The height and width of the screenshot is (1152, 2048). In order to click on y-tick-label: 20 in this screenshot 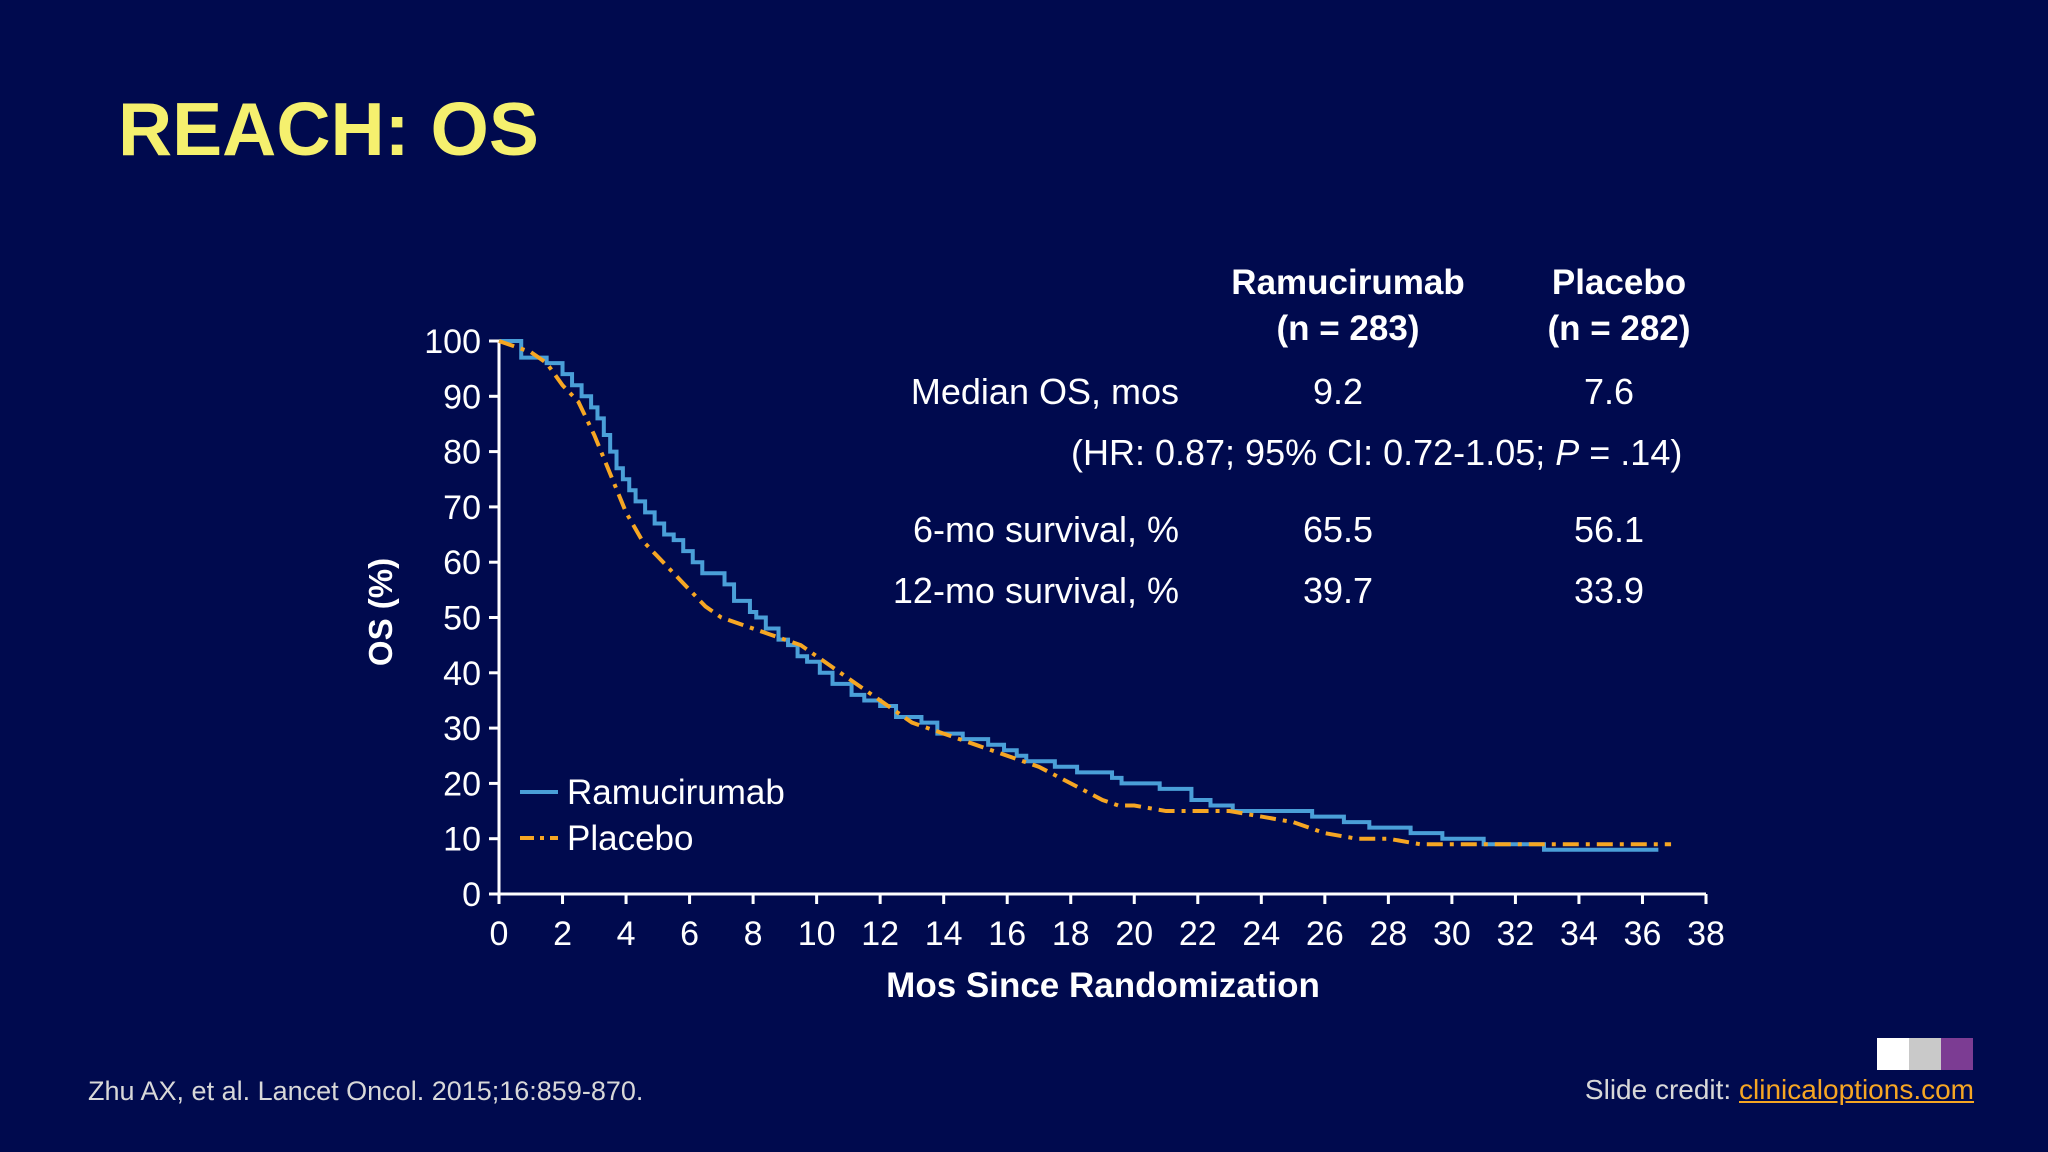, I will do `click(462, 784)`.